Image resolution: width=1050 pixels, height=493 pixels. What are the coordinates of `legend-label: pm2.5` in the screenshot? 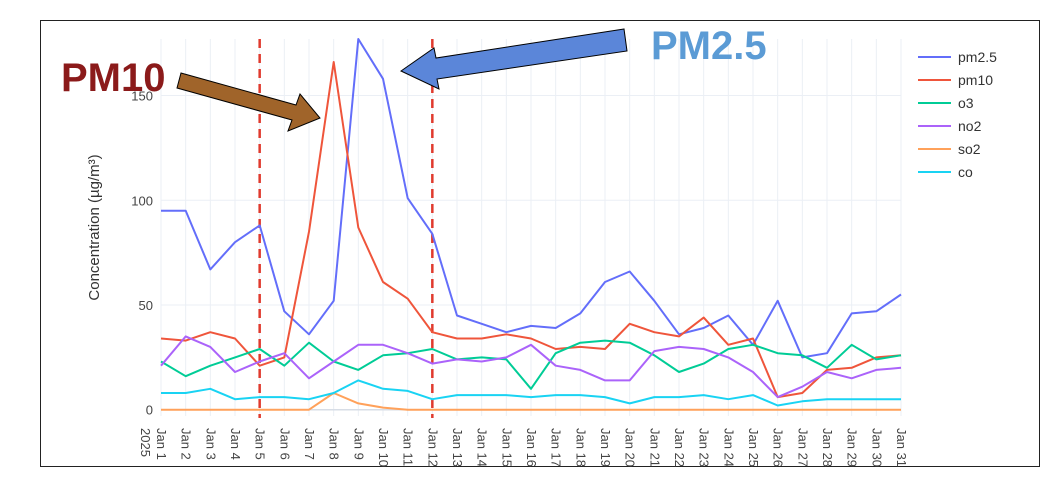 It's located at (977, 57).